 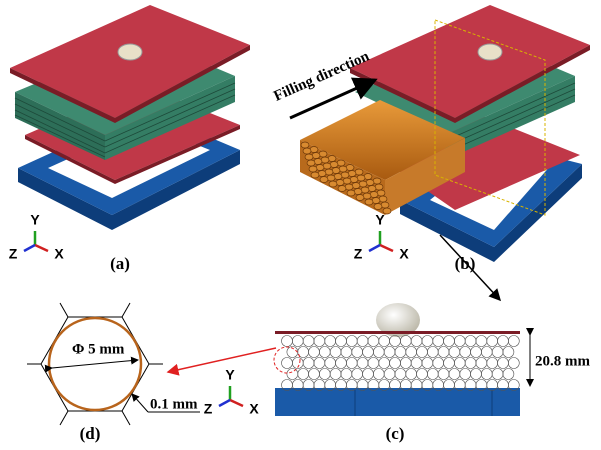 What do you see at coordinates (90, 433) in the screenshot?
I see `panel-label: (d)` at bounding box center [90, 433].